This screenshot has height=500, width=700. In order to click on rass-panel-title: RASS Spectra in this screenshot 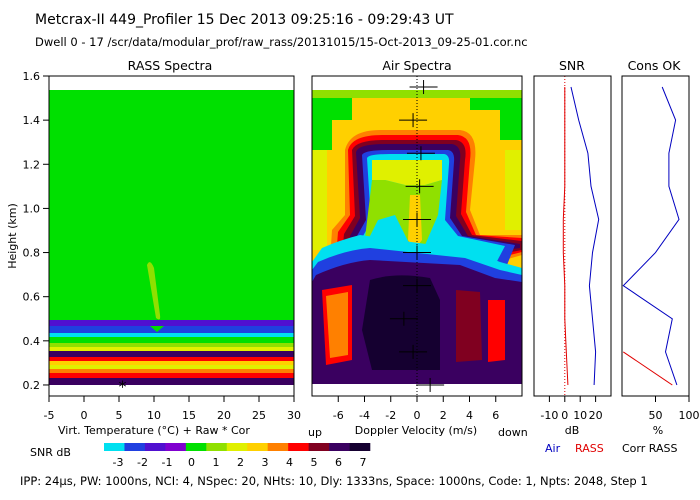, I will do `click(170, 65)`.